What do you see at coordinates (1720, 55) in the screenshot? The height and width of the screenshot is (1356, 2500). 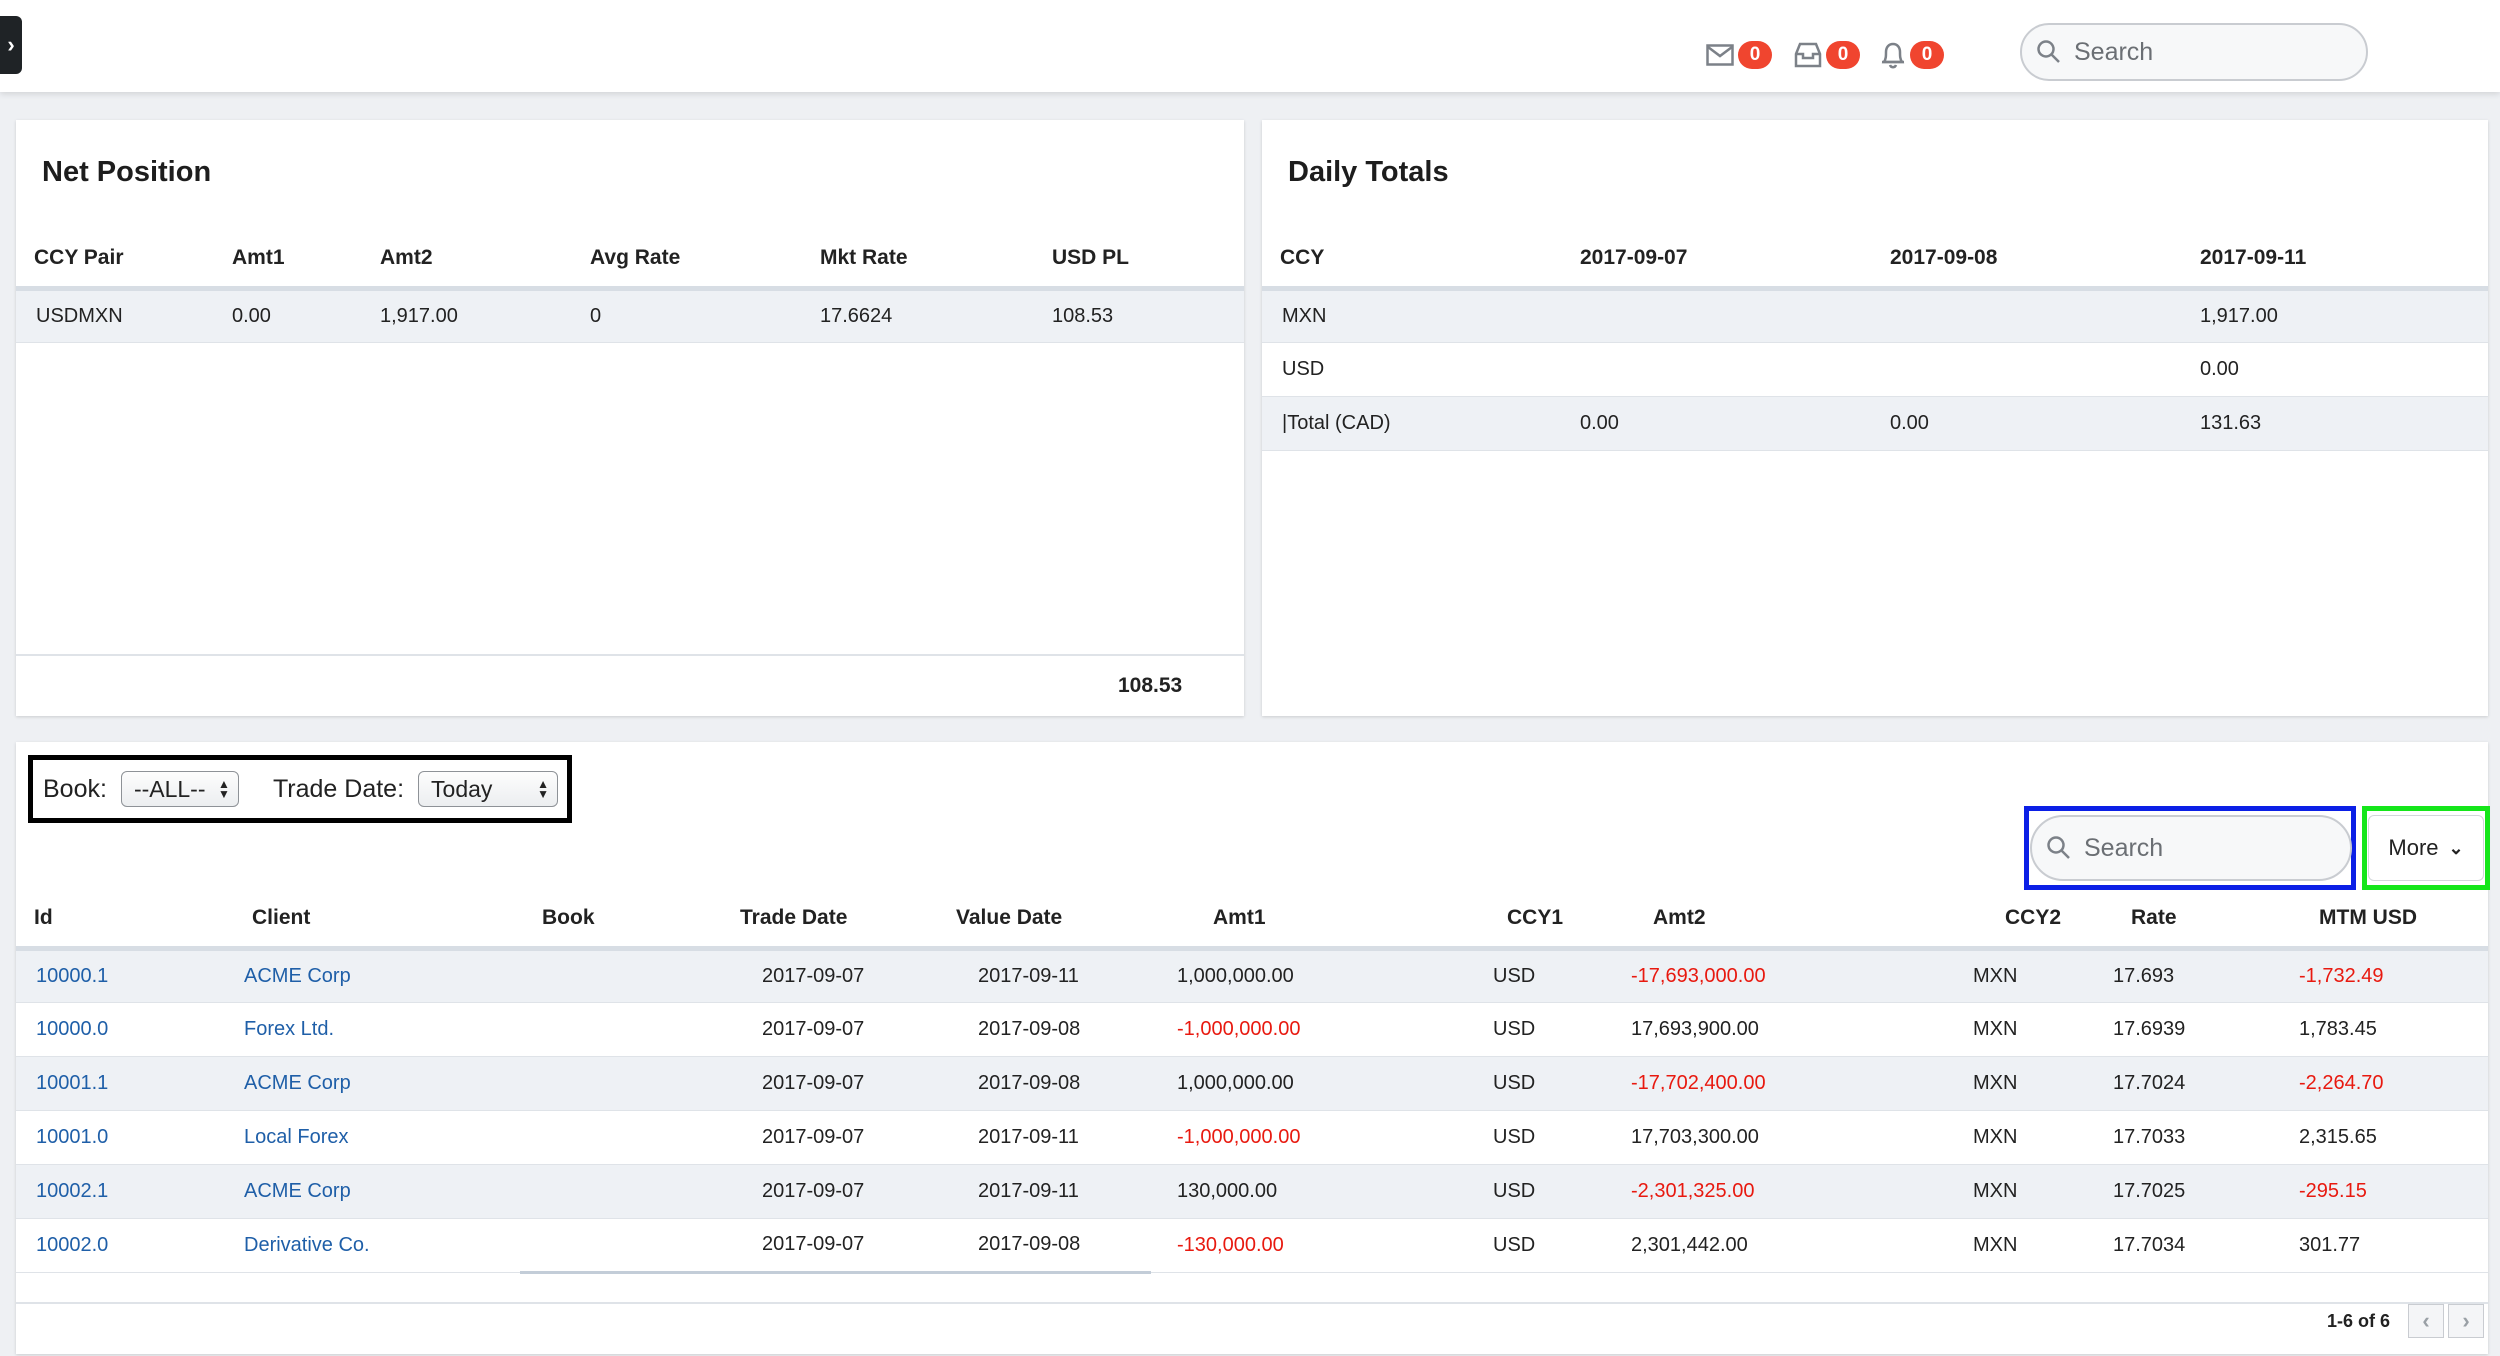 I see `mail-icon` at bounding box center [1720, 55].